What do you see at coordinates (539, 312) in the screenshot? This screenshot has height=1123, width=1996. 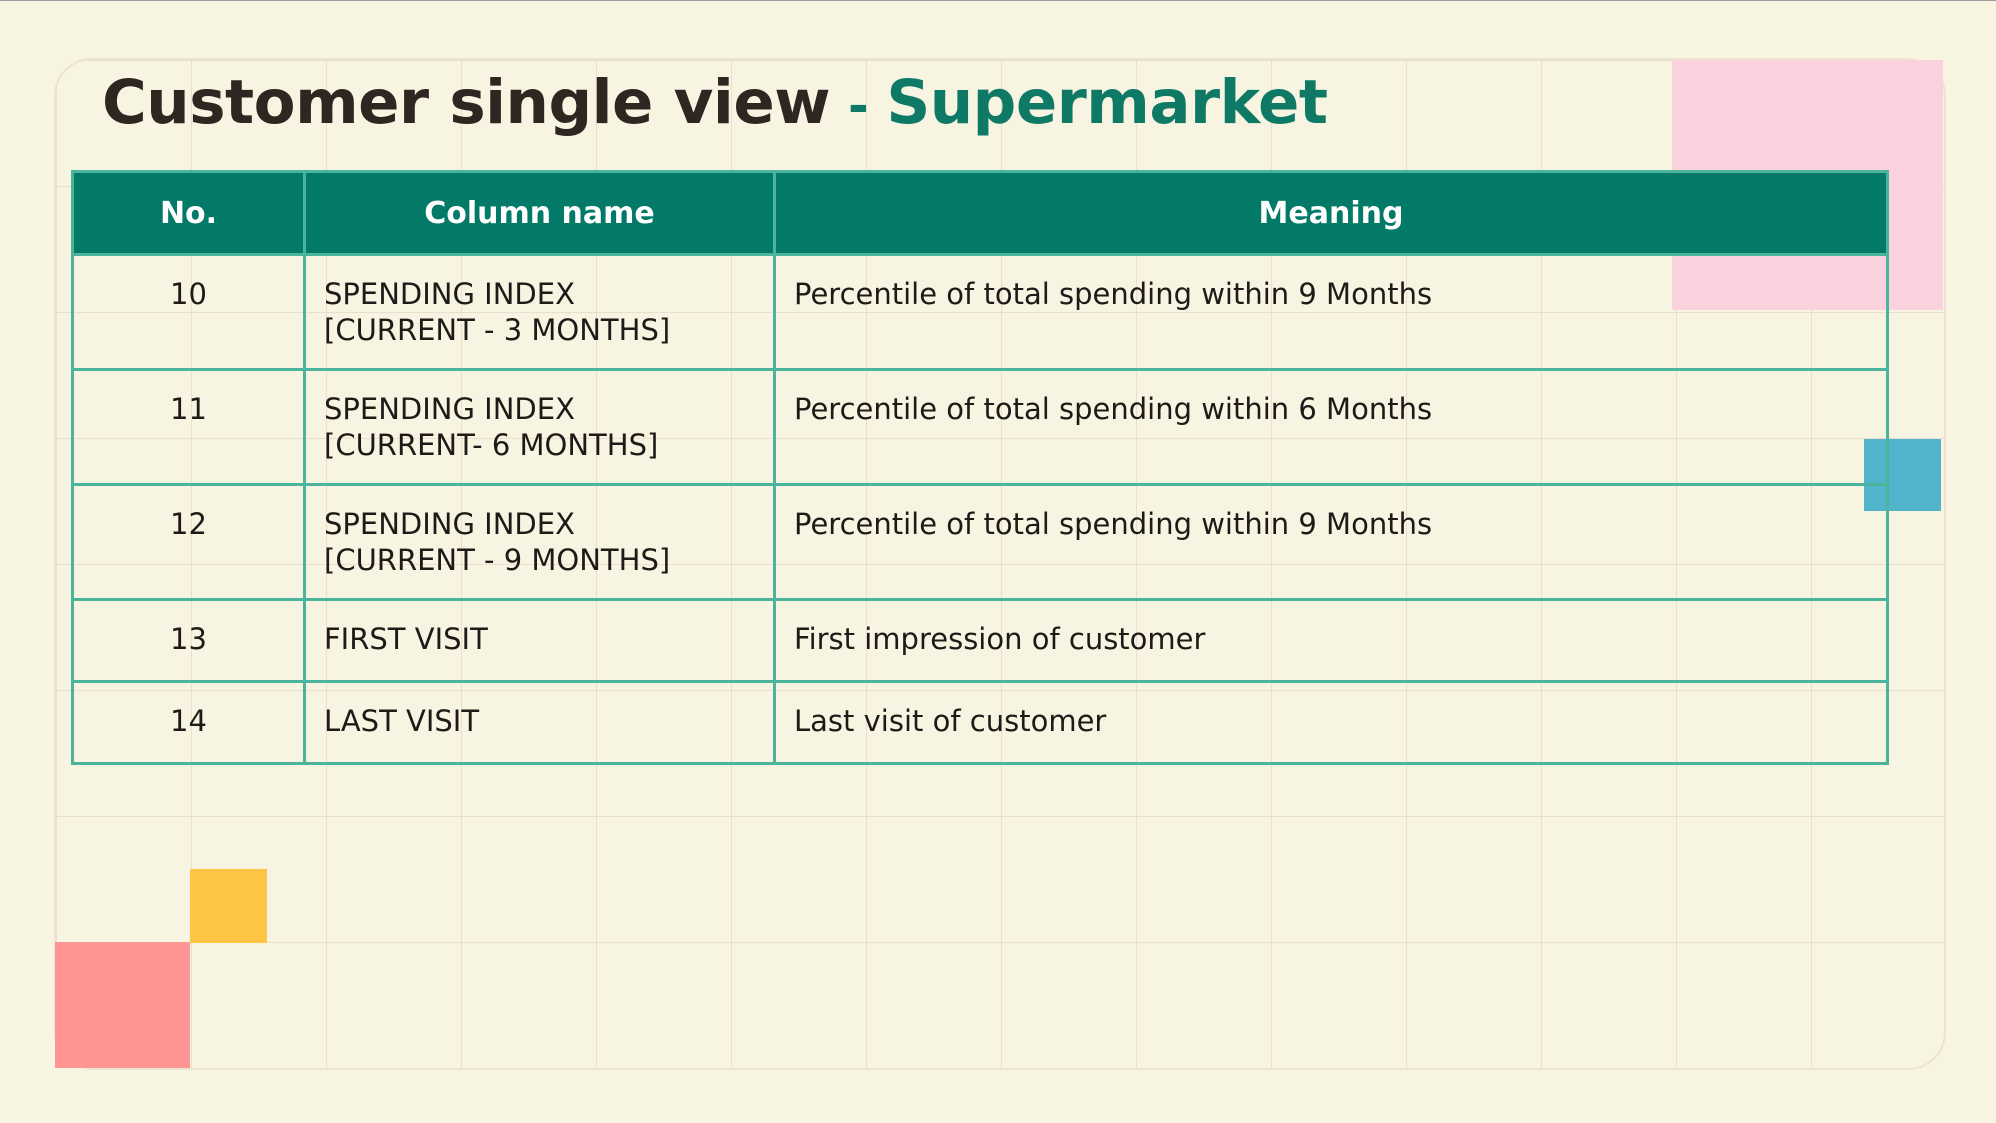 I see `row-column-name: SPENDING INDEX [CURRENT - 3 MONTHS]` at bounding box center [539, 312].